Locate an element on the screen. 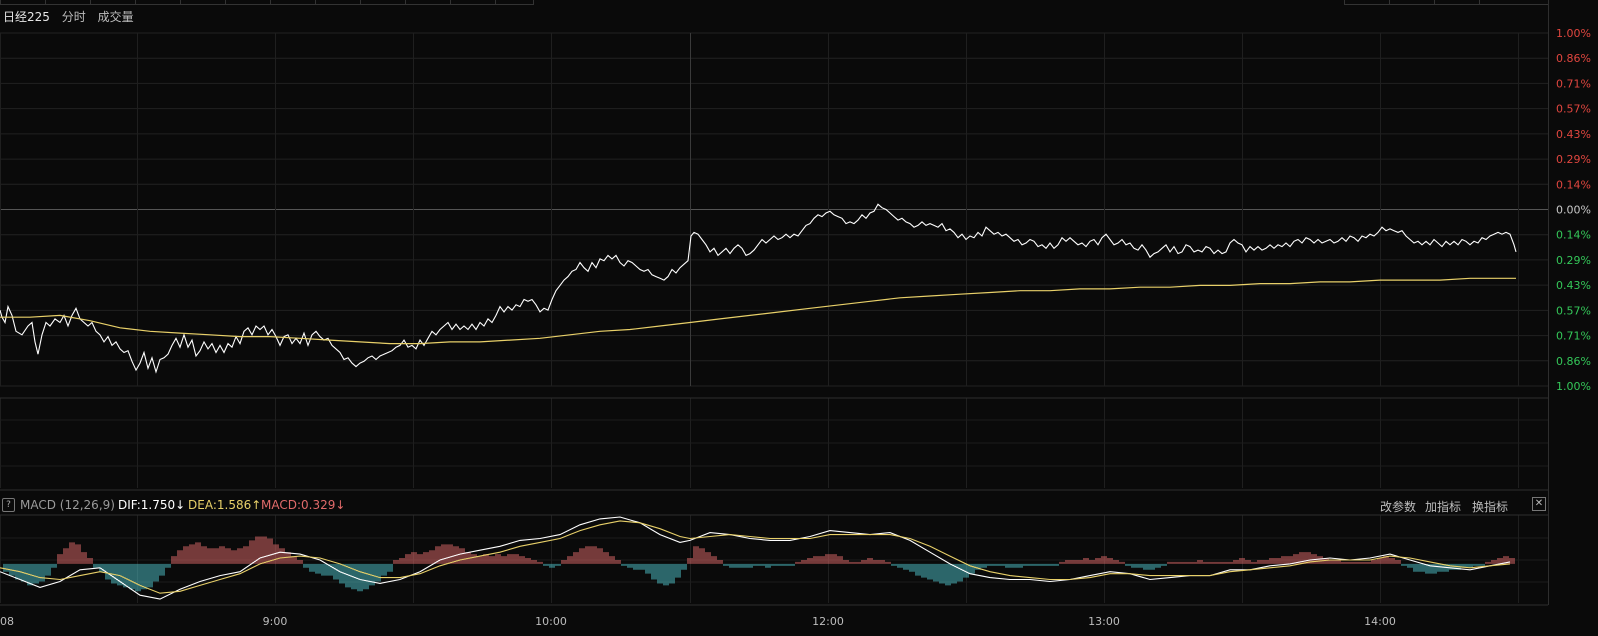 This screenshot has width=1598, height=636. dea-label: DEA:1.586 is located at coordinates (220, 505).